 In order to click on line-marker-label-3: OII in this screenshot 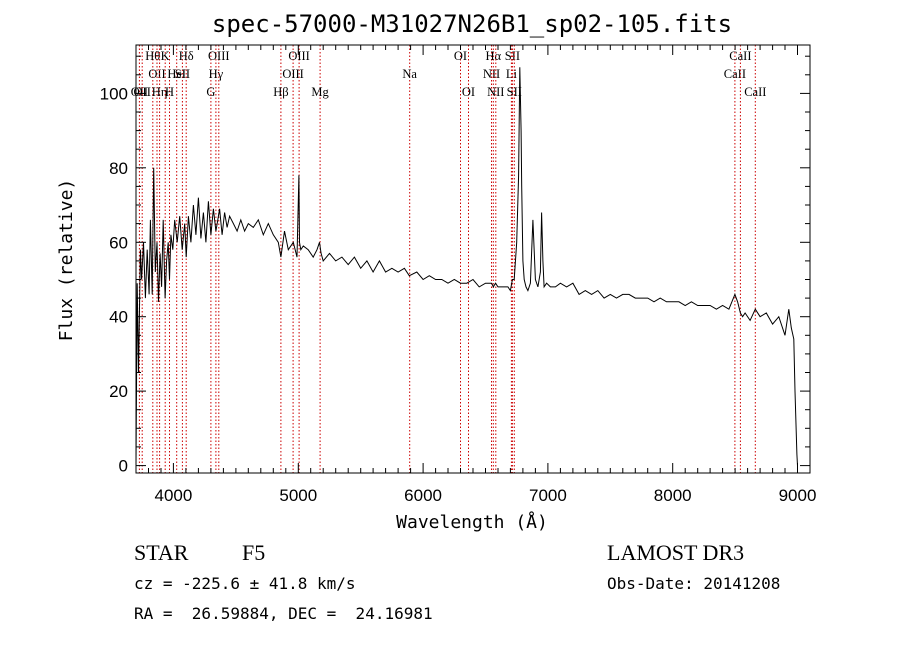, I will do `click(156, 74)`.